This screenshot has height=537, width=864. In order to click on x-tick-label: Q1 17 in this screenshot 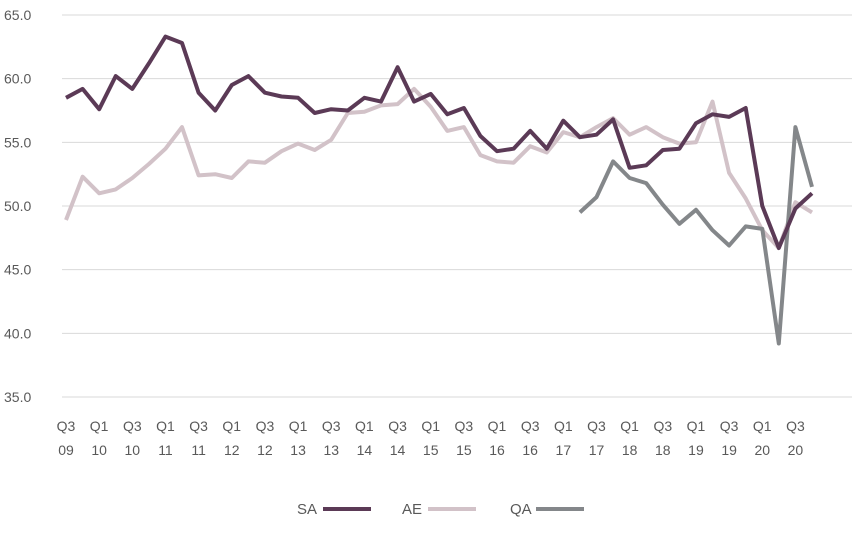, I will do `click(563, 438)`.